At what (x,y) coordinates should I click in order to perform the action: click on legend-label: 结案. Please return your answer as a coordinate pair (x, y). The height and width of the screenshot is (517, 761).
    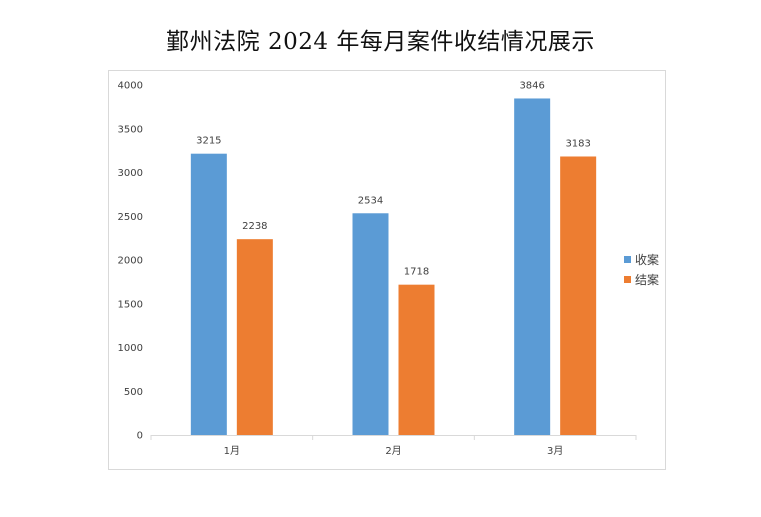
    Looking at the image, I should click on (647, 279).